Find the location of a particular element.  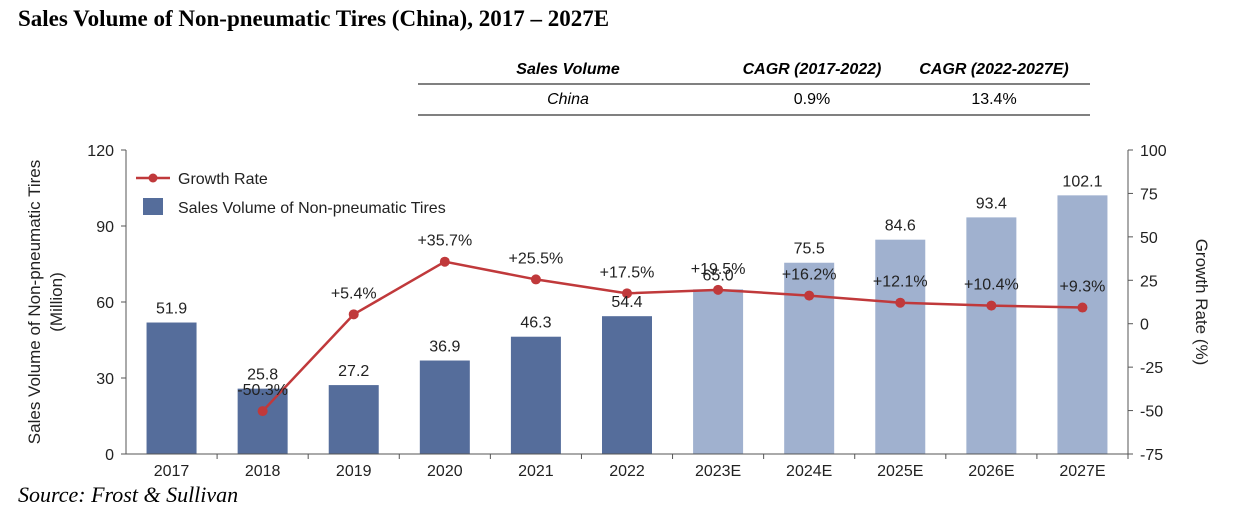

legend-label-sales-volume: Sales Volume of Non-pneumatic Tires is located at coordinates (312, 208).